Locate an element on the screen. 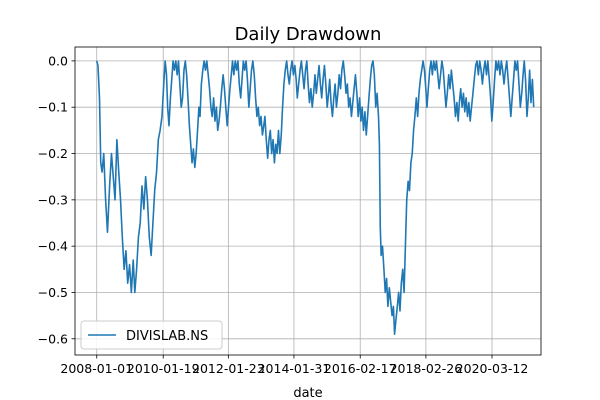  y-tick-label: −0.2 is located at coordinates (53, 153).